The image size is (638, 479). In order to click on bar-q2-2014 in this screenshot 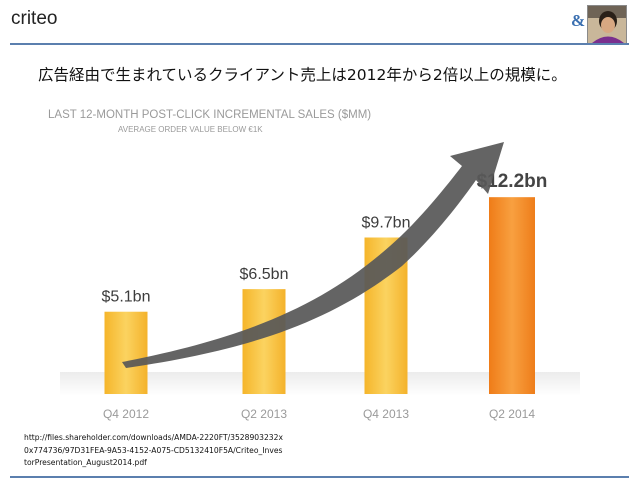, I will do `click(512, 295)`.